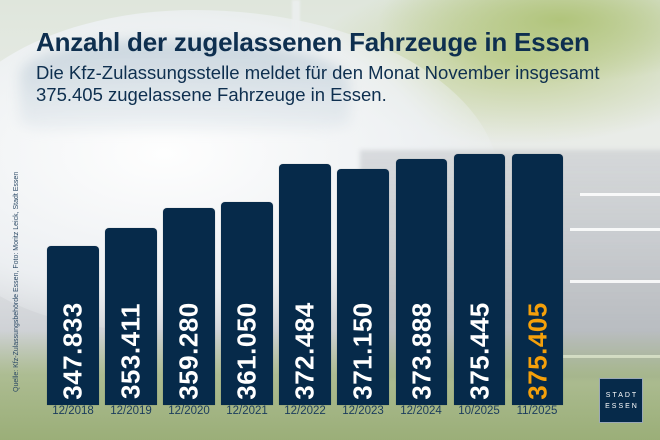 Image resolution: width=660 pixels, height=440 pixels. Describe the element at coordinates (246, 351) in the screenshot. I see `bar-value: 361.050` at that location.